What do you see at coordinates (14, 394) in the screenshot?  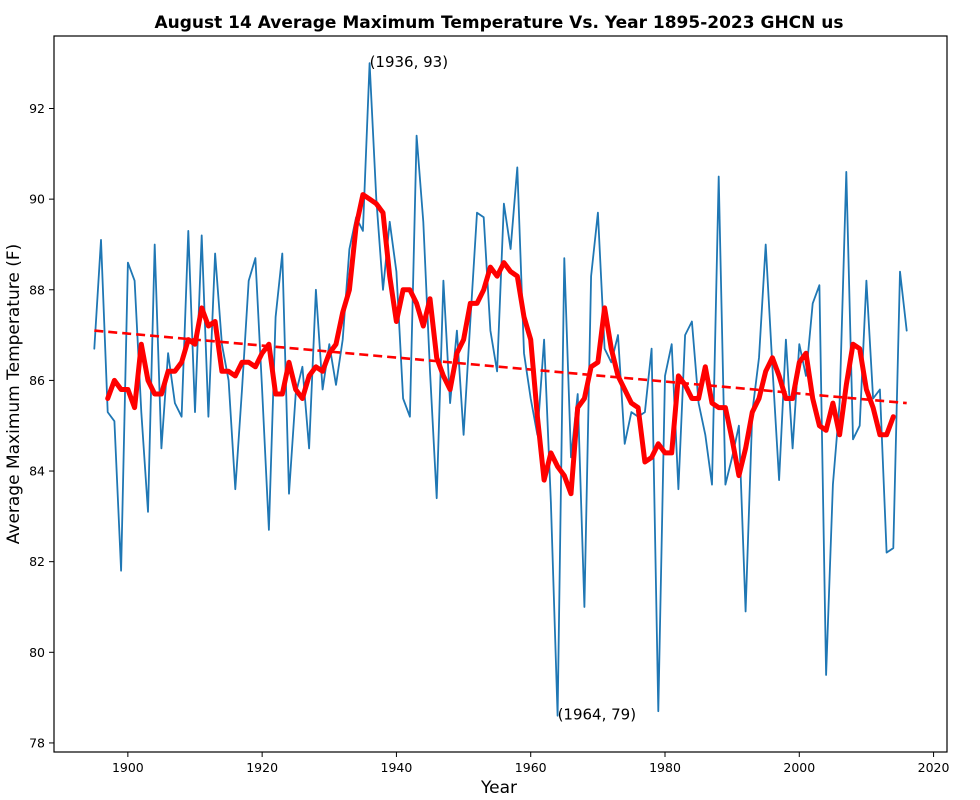 I see `y-axis-label: Average Maximum Temperature (F)` at bounding box center [14, 394].